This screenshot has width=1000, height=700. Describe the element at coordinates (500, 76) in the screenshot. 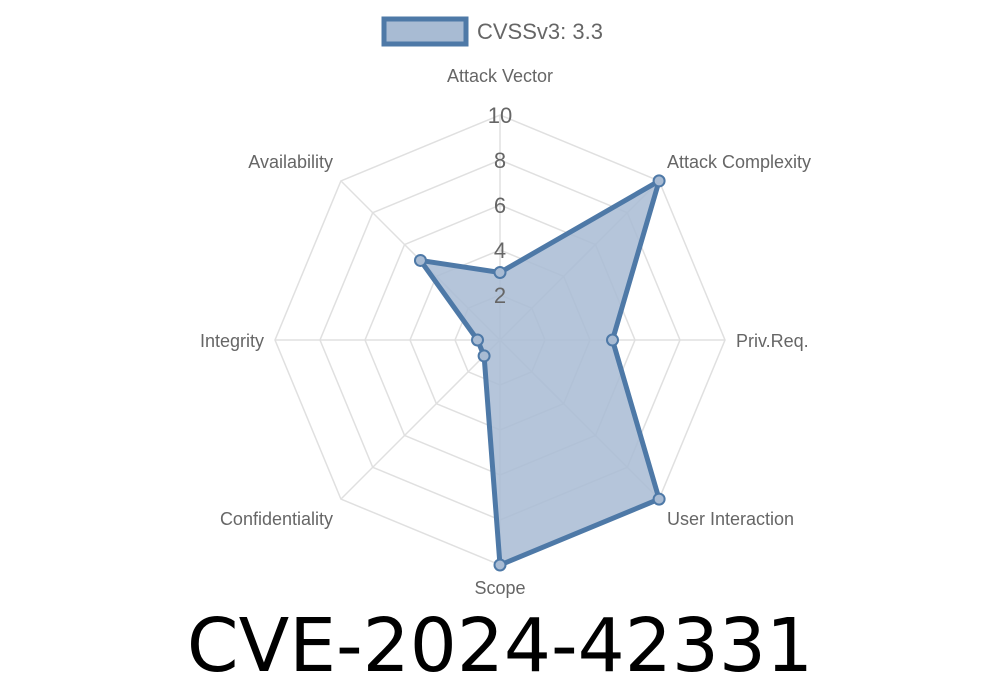

I see `axis-label: Attack Vector` at that location.